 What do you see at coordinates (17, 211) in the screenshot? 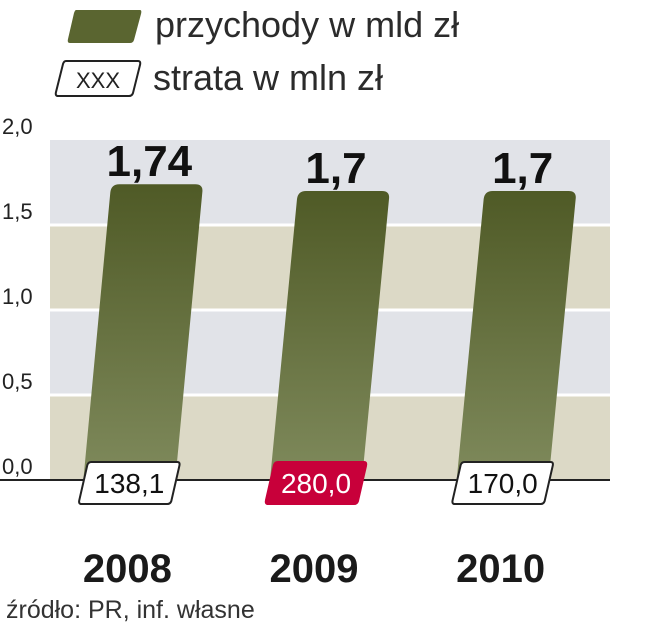
I see `y-tick-label: 1,5` at bounding box center [17, 211].